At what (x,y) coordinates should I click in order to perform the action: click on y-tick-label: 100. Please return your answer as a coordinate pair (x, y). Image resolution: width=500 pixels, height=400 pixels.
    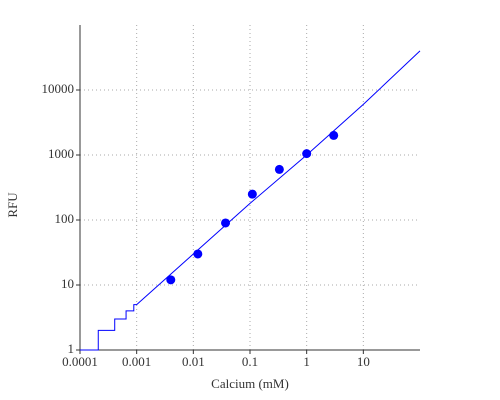
    Looking at the image, I should click on (65, 218).